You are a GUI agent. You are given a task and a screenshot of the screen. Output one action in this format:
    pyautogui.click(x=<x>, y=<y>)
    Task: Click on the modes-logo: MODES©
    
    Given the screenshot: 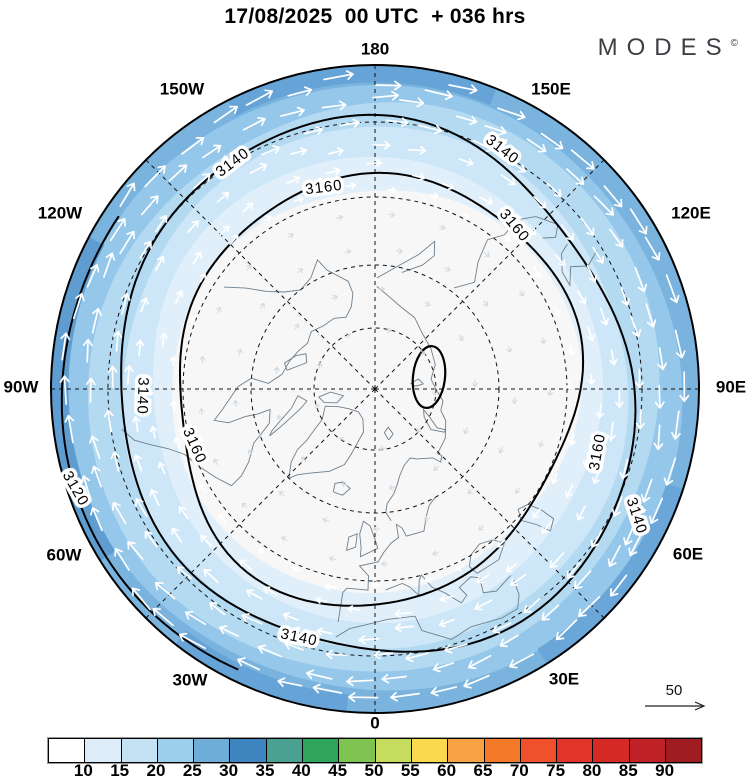 What is the action you would take?
    pyautogui.click(x=668, y=48)
    